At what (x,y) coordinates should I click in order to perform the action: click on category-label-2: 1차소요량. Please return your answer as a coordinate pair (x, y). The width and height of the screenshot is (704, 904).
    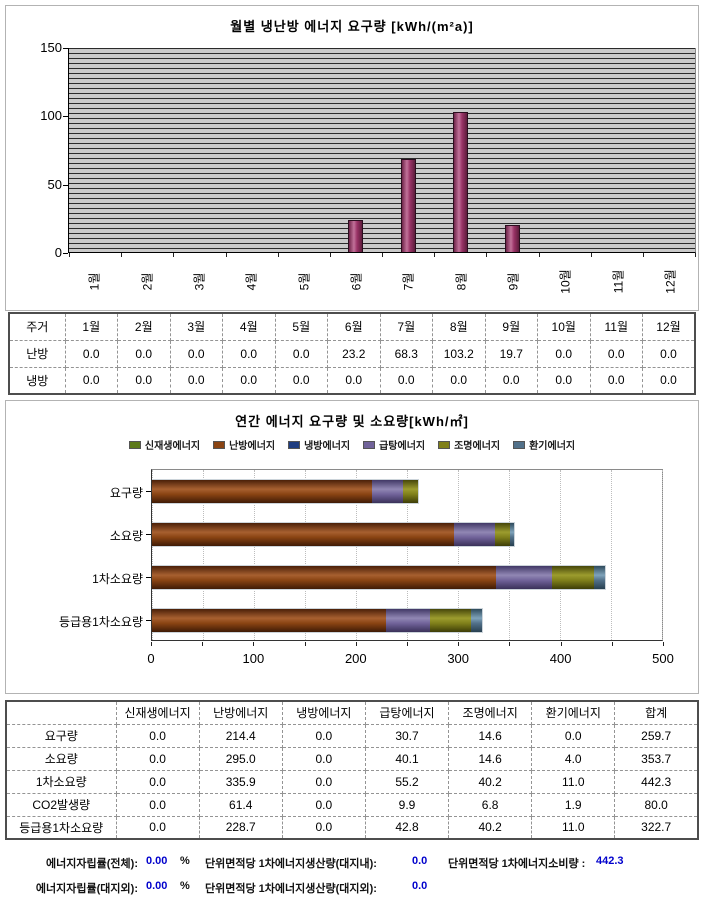
    Looking at the image, I should click on (117, 578).